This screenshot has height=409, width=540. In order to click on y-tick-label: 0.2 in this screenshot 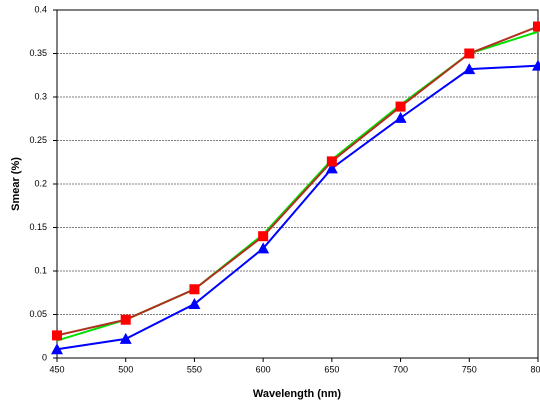, I will do `click(40, 183)`.